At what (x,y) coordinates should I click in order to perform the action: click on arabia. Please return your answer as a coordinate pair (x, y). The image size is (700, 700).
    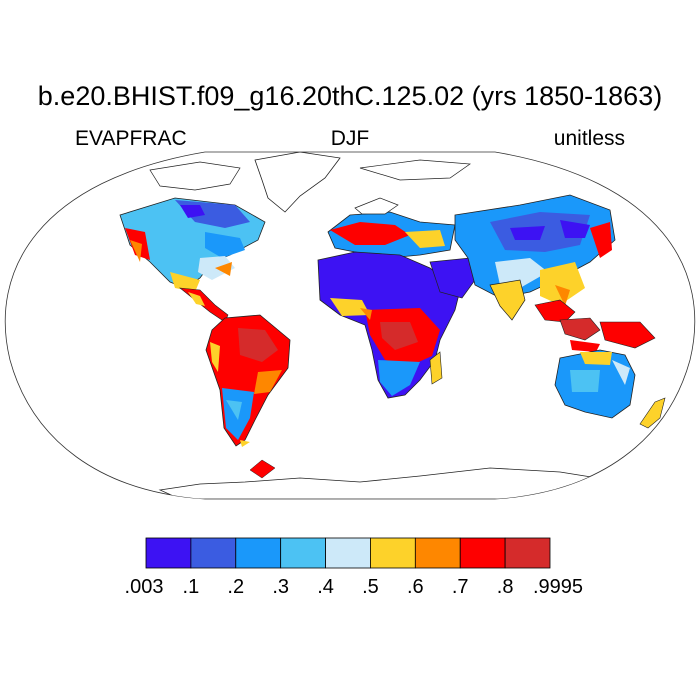
    Looking at the image, I should click on (452, 278).